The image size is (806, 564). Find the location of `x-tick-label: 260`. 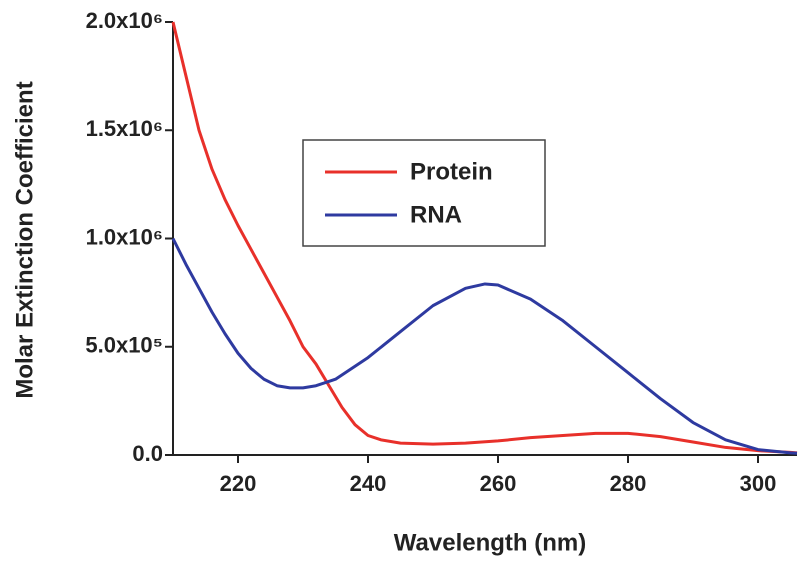

x-tick-label: 260 is located at coordinates (498, 483).